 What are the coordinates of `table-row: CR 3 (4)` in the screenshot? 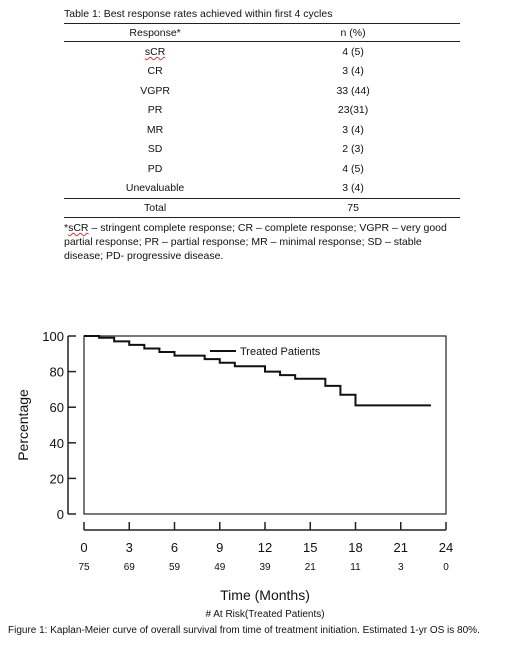 It's located at (262, 72).